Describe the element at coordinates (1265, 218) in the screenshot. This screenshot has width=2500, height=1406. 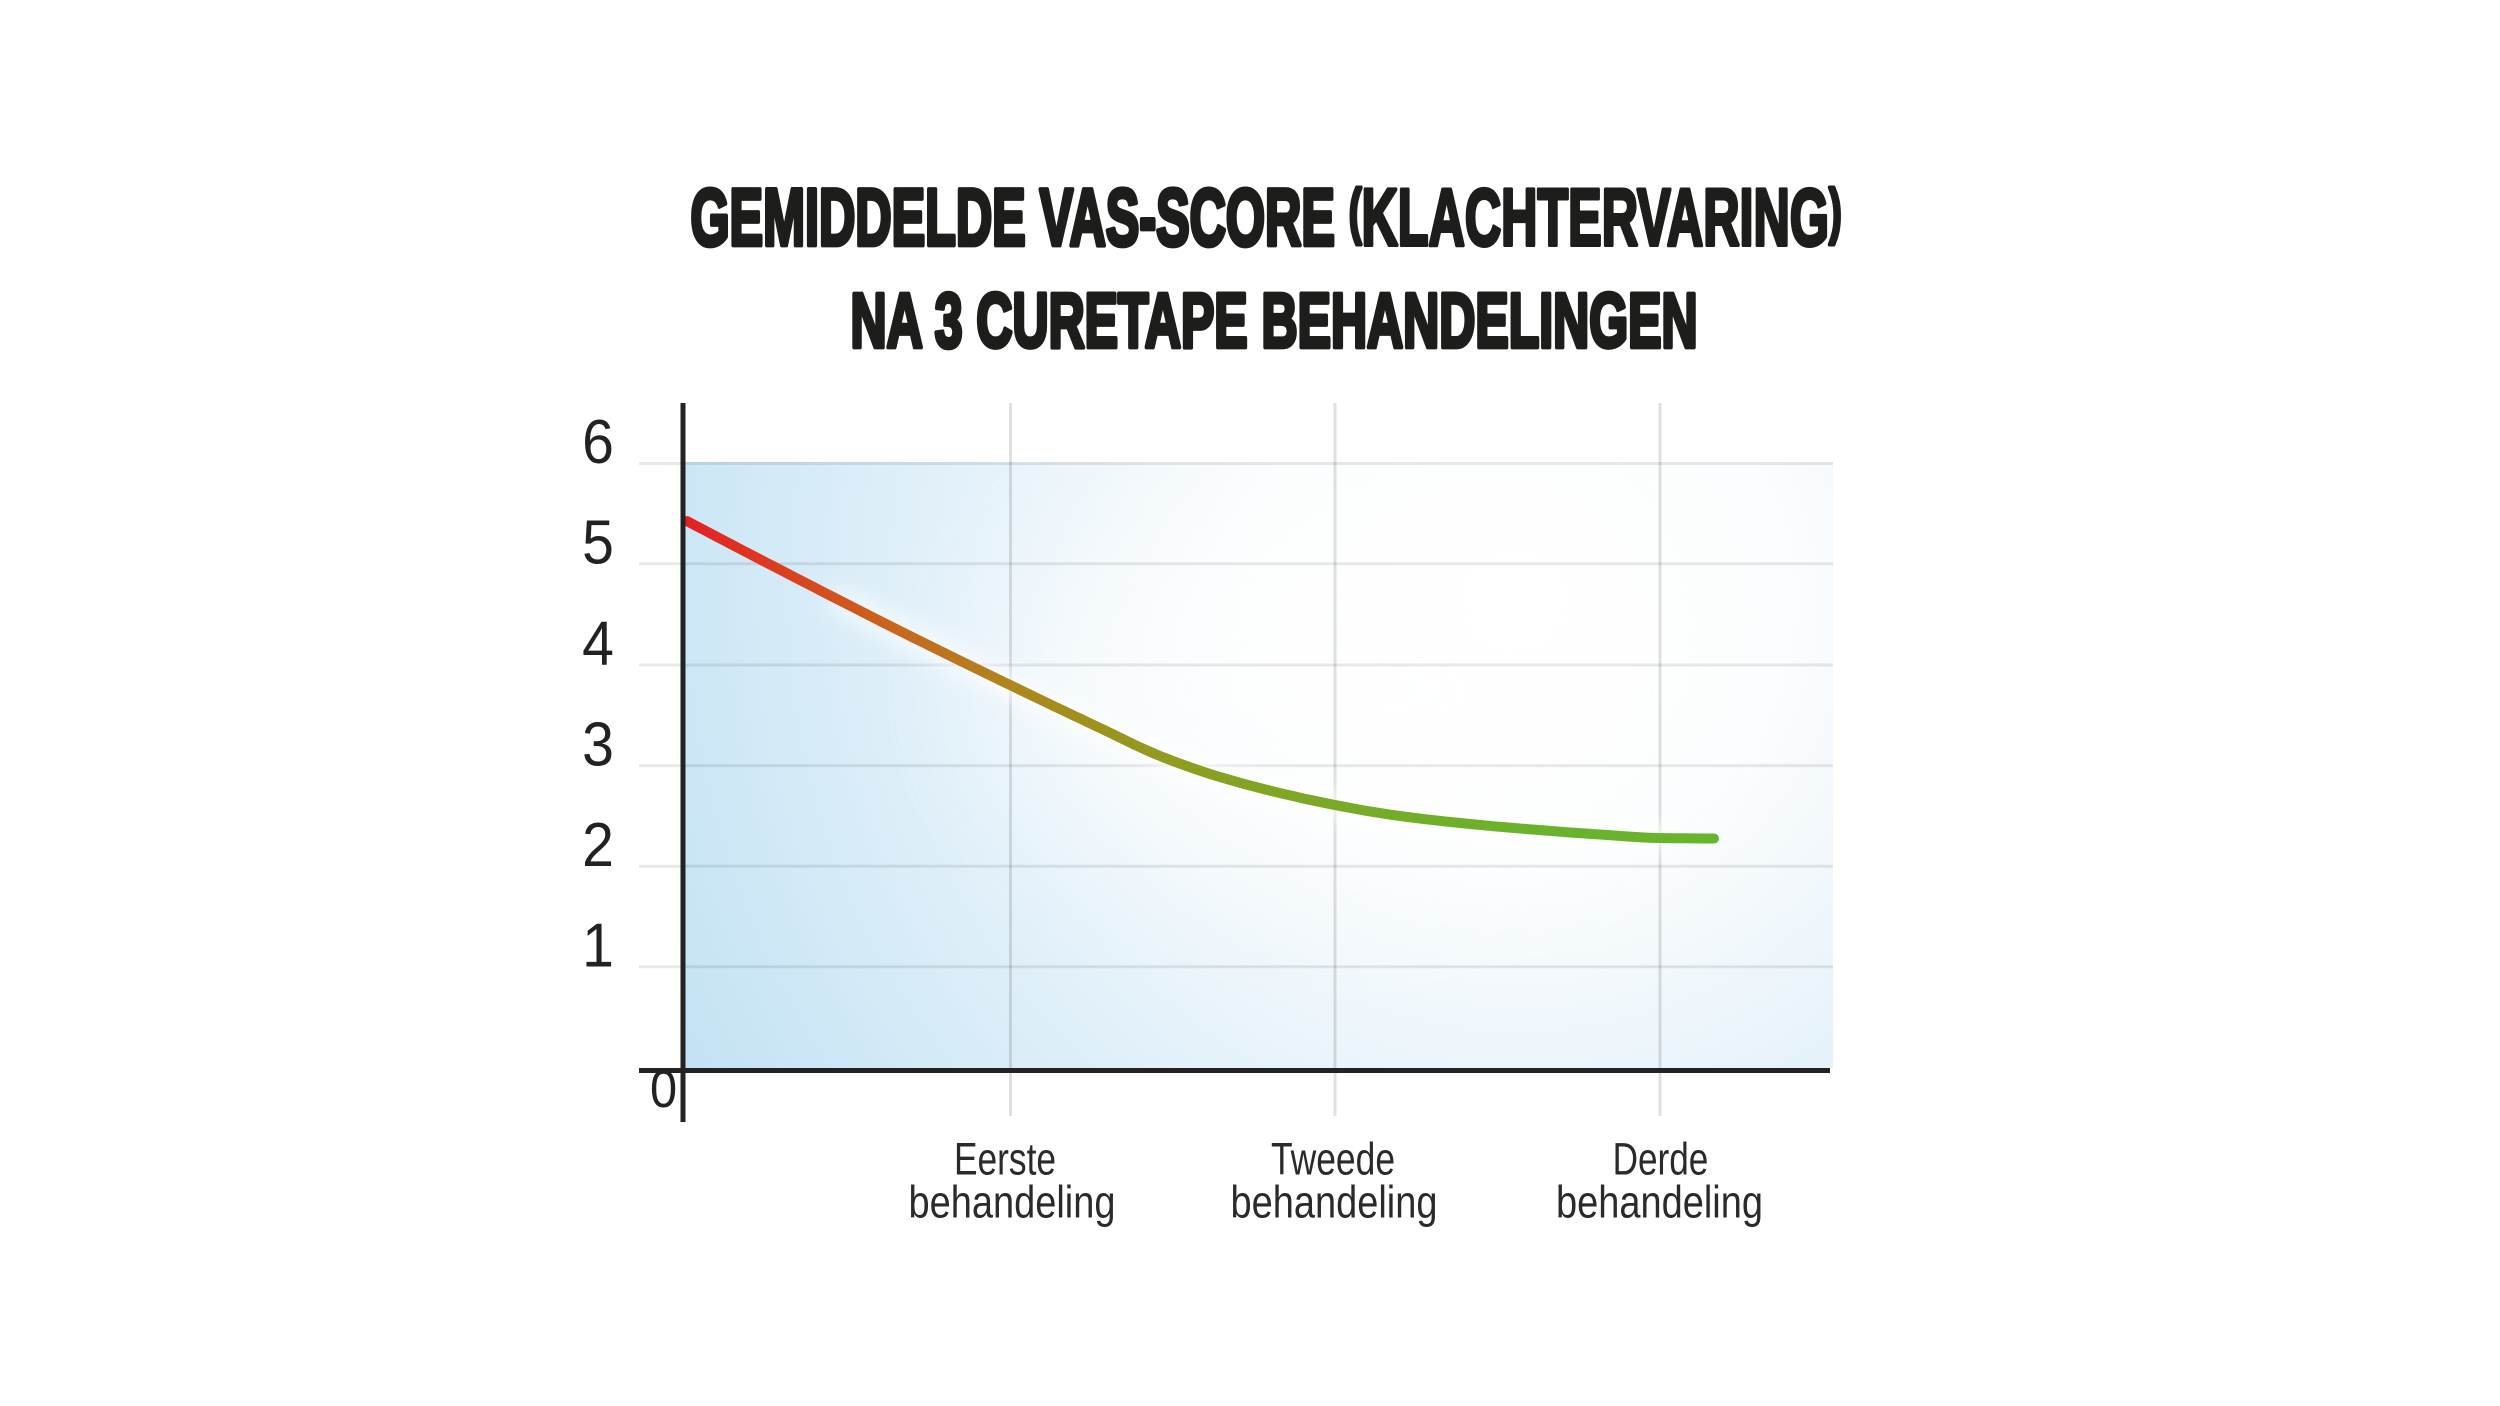
I see `svg-text:GEMIDDELDE VAS-SCORE (KLACHTER: GEMIDDELDE VAS-SCORE (KLACHTERVARING)` at that location.